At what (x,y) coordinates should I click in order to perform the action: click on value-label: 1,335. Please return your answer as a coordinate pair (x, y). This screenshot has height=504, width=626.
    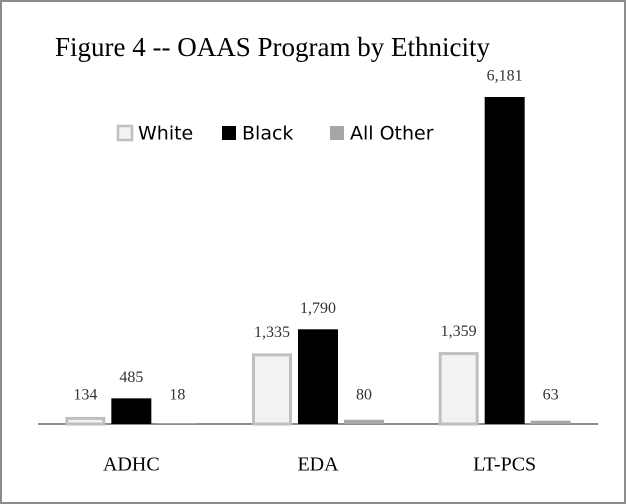
    Looking at the image, I should click on (272, 332).